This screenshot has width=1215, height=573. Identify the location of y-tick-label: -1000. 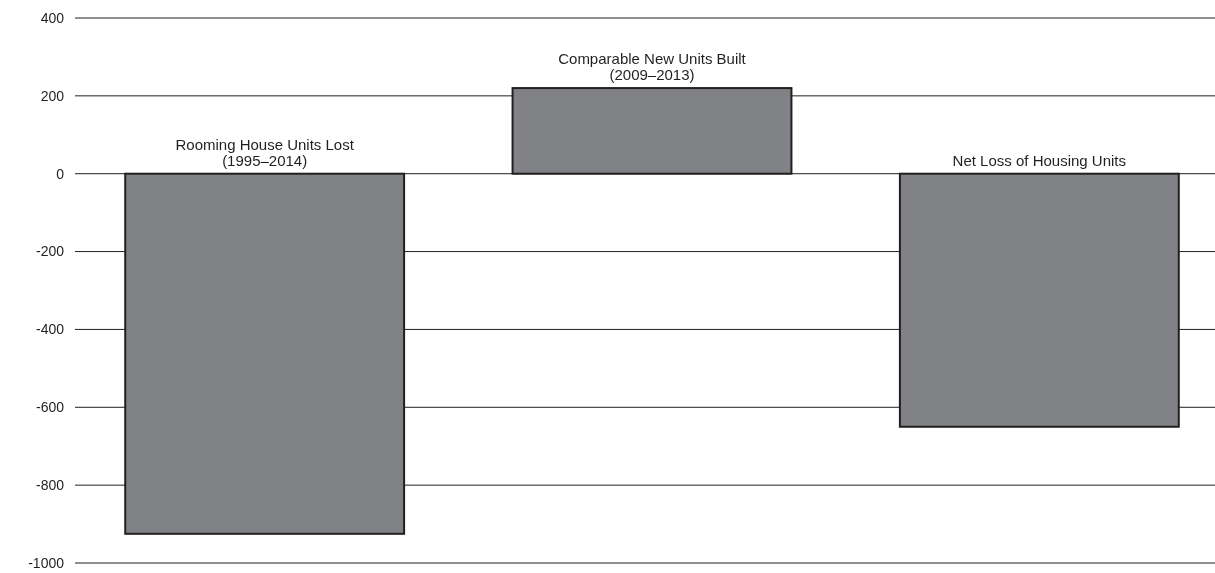
(46, 562).